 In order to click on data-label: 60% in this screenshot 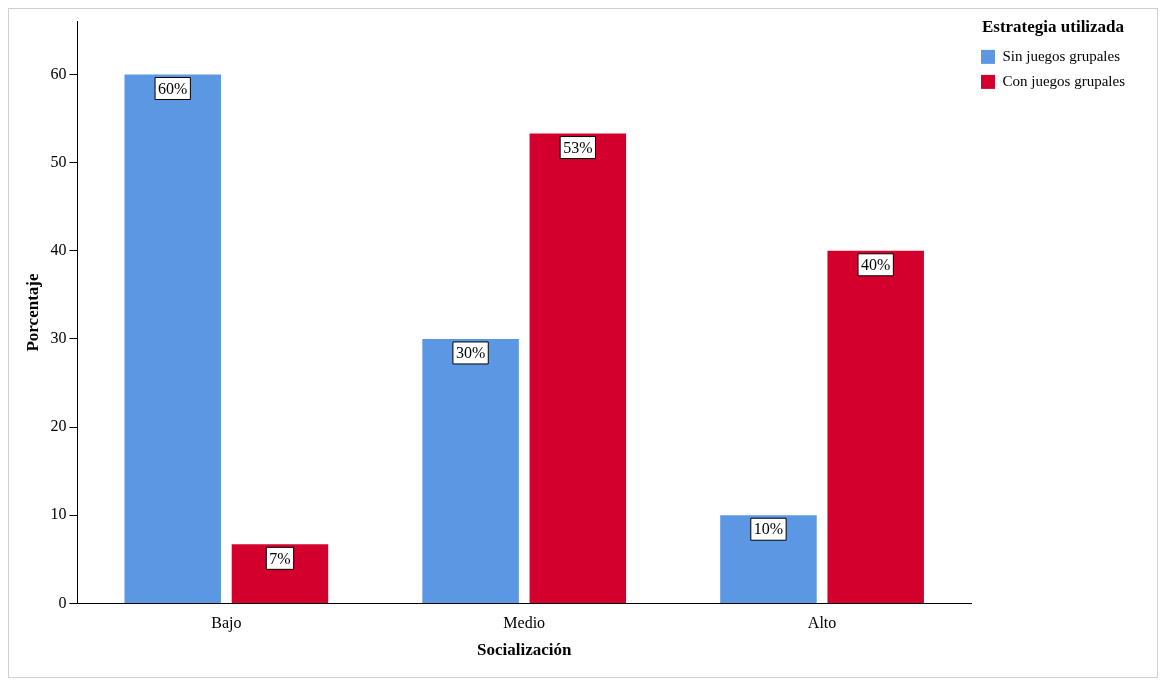, I will do `click(173, 88)`.